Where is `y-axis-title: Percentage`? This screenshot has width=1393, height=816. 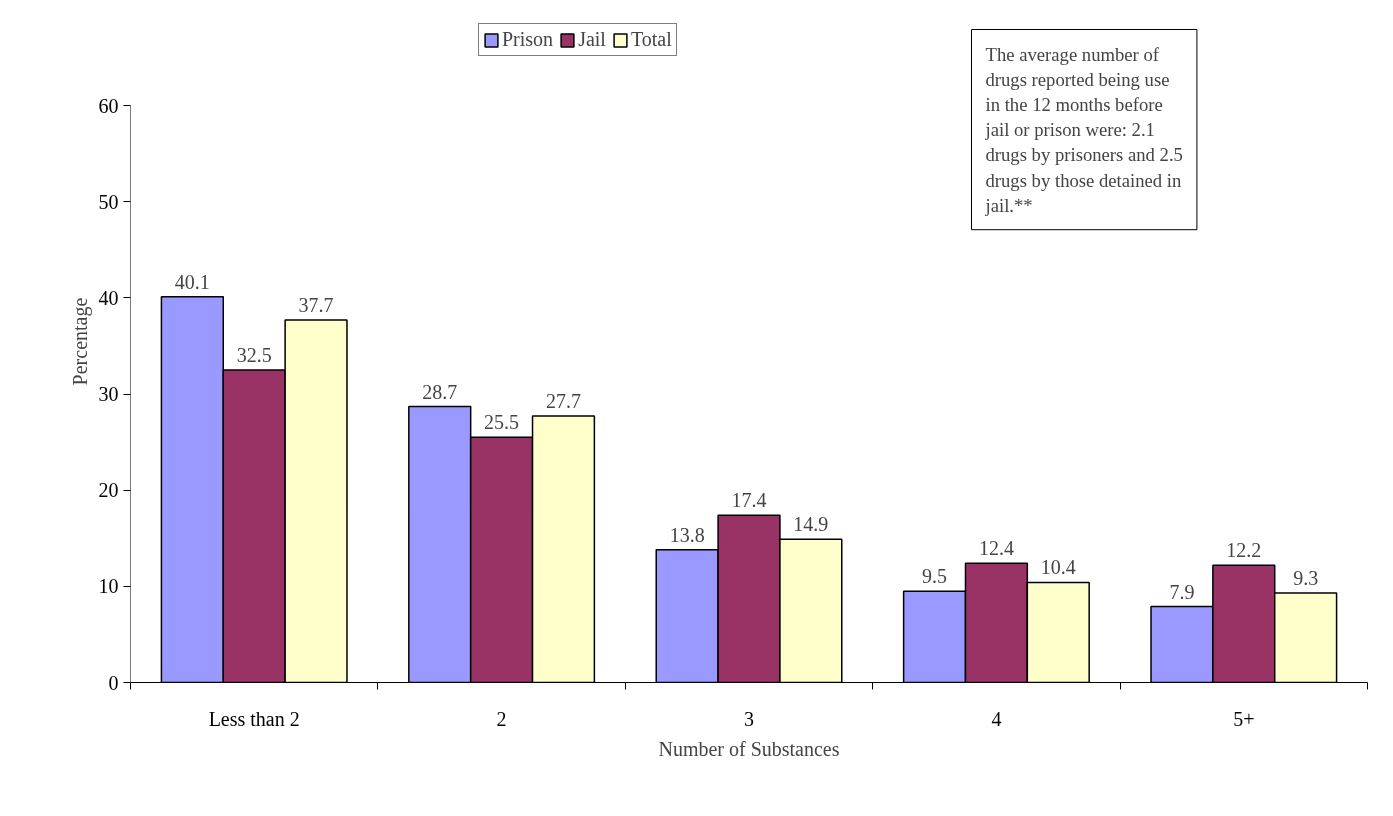
y-axis-title: Percentage is located at coordinates (80, 341).